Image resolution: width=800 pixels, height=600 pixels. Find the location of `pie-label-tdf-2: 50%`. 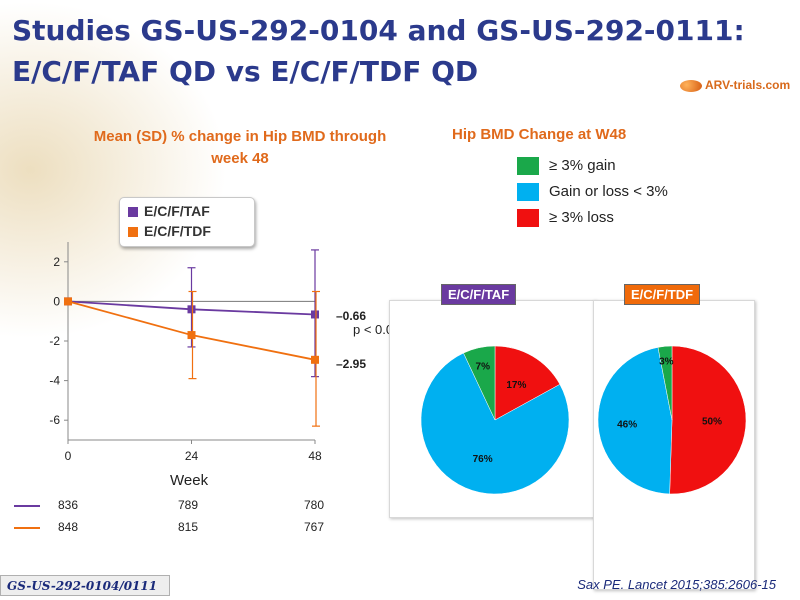

pie-label-tdf-2: 50% is located at coordinates (712, 422).